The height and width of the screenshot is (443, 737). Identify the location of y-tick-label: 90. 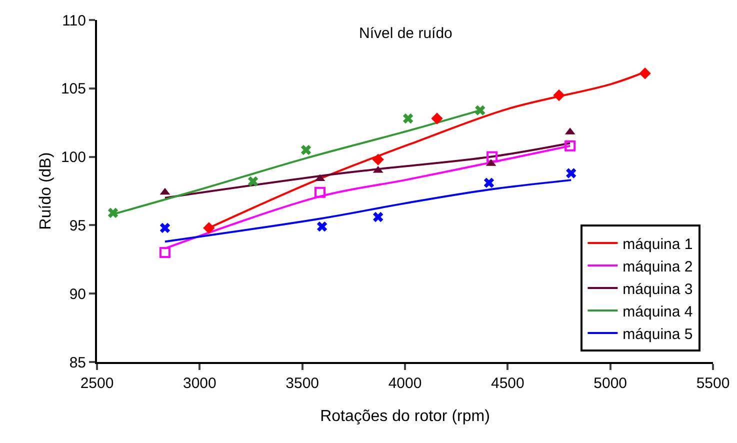
(77, 294).